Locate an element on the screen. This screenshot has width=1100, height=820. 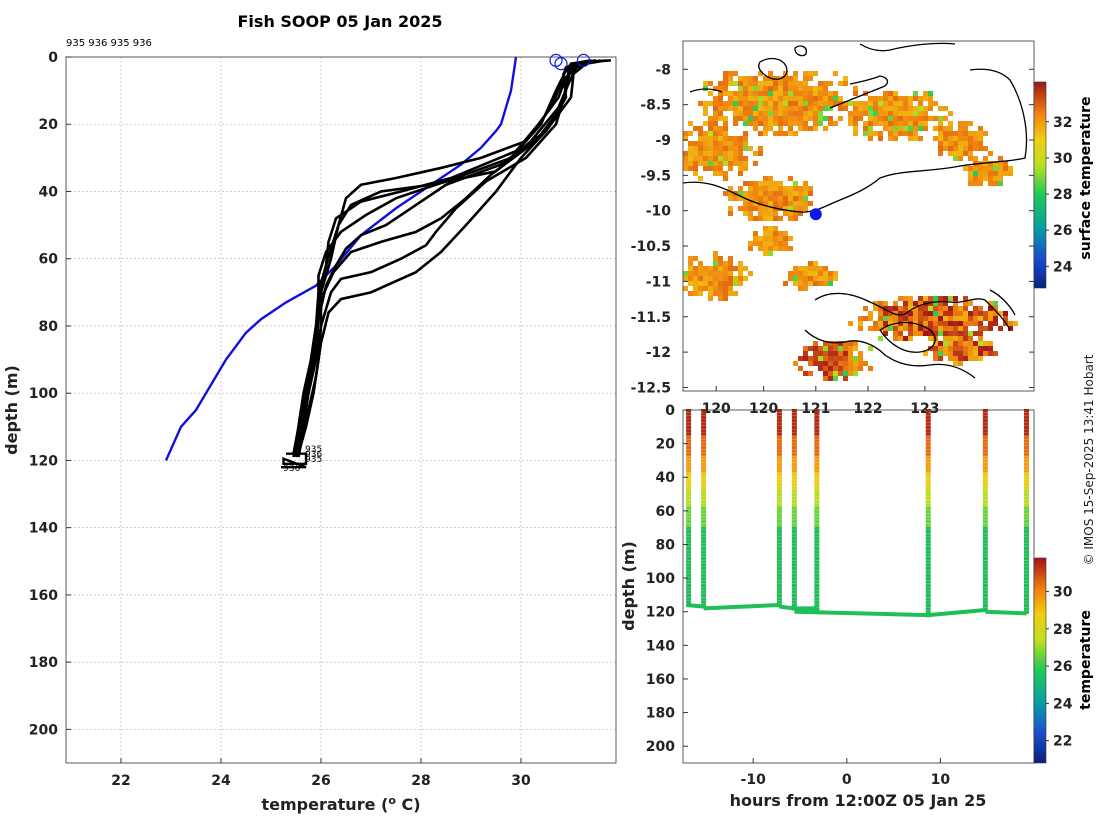
surface-marker-circle is located at coordinates (583, 60).